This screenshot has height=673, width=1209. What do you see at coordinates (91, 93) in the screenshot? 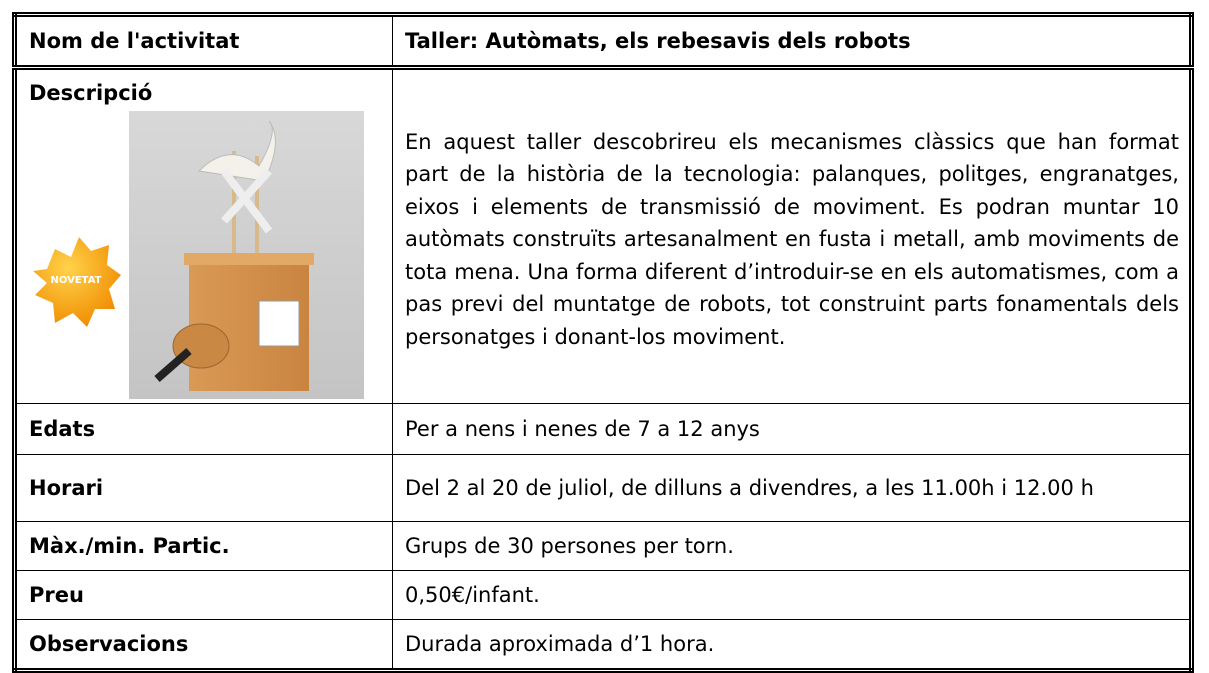
I see `label: Descripció` at bounding box center [91, 93].